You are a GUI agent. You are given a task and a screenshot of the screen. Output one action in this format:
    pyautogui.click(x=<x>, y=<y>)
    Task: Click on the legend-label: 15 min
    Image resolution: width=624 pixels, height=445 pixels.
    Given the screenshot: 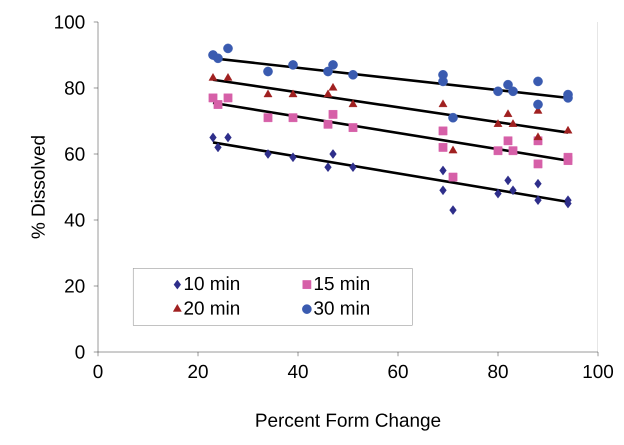 What is the action you would take?
    pyautogui.click(x=342, y=283)
    